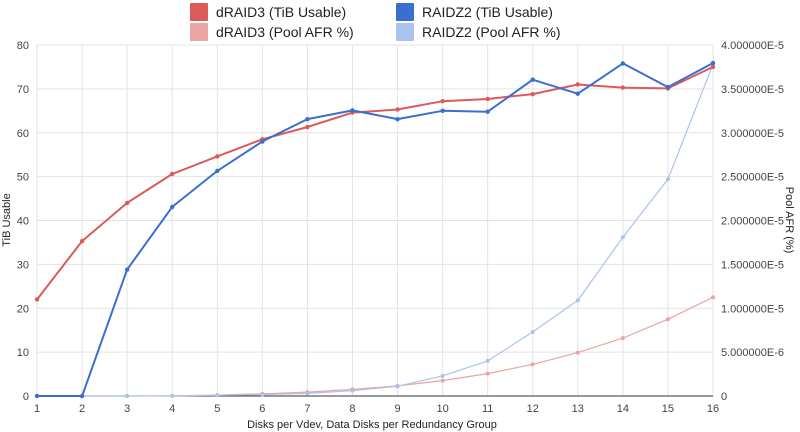  I want to click on right-axis-title: Pool AFR (%), so click(789, 220).